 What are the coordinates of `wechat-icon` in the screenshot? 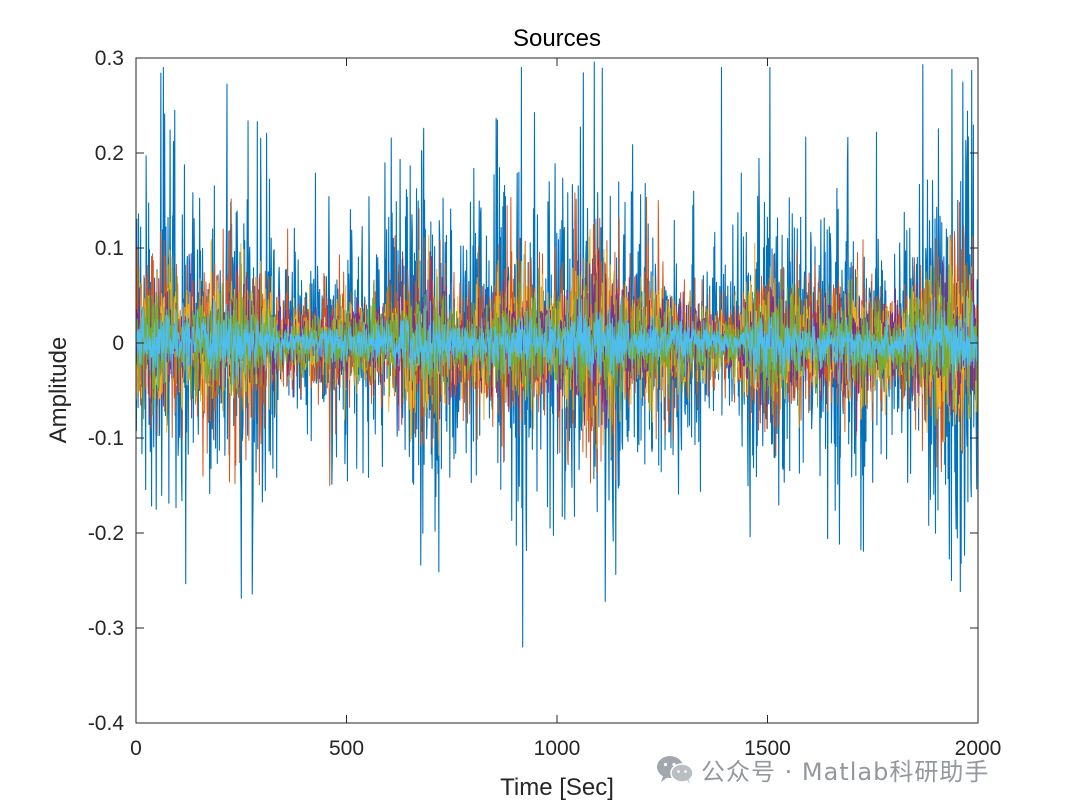 It's located at (675, 769).